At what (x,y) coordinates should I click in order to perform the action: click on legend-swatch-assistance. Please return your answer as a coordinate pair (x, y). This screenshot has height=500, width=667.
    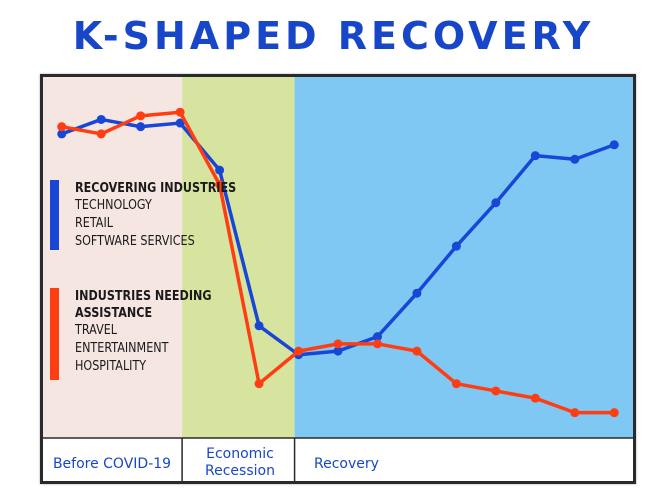
    Looking at the image, I should click on (54, 334).